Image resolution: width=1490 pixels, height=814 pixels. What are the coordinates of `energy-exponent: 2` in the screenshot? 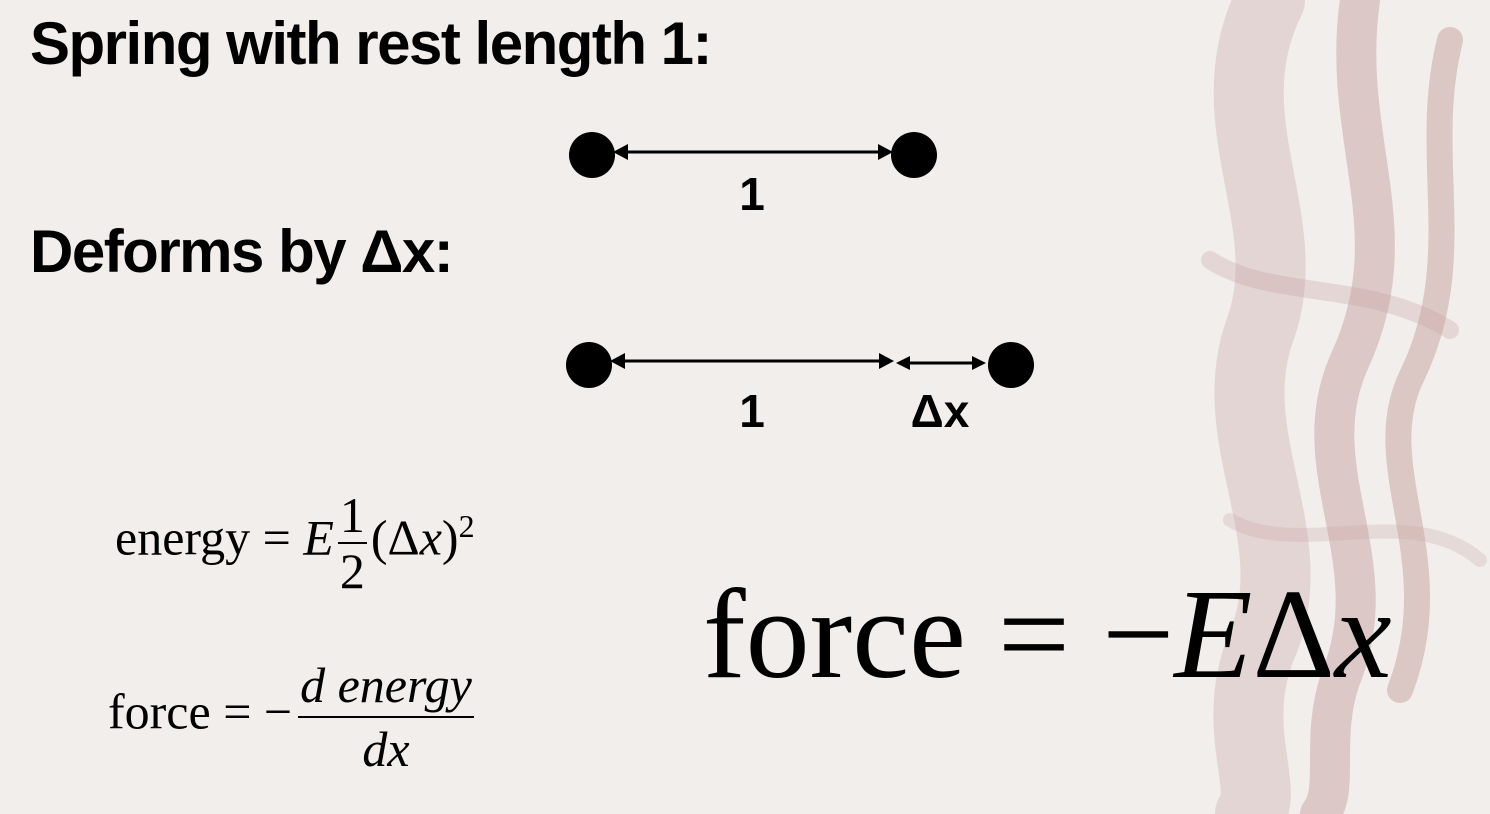 It's located at (466, 525).